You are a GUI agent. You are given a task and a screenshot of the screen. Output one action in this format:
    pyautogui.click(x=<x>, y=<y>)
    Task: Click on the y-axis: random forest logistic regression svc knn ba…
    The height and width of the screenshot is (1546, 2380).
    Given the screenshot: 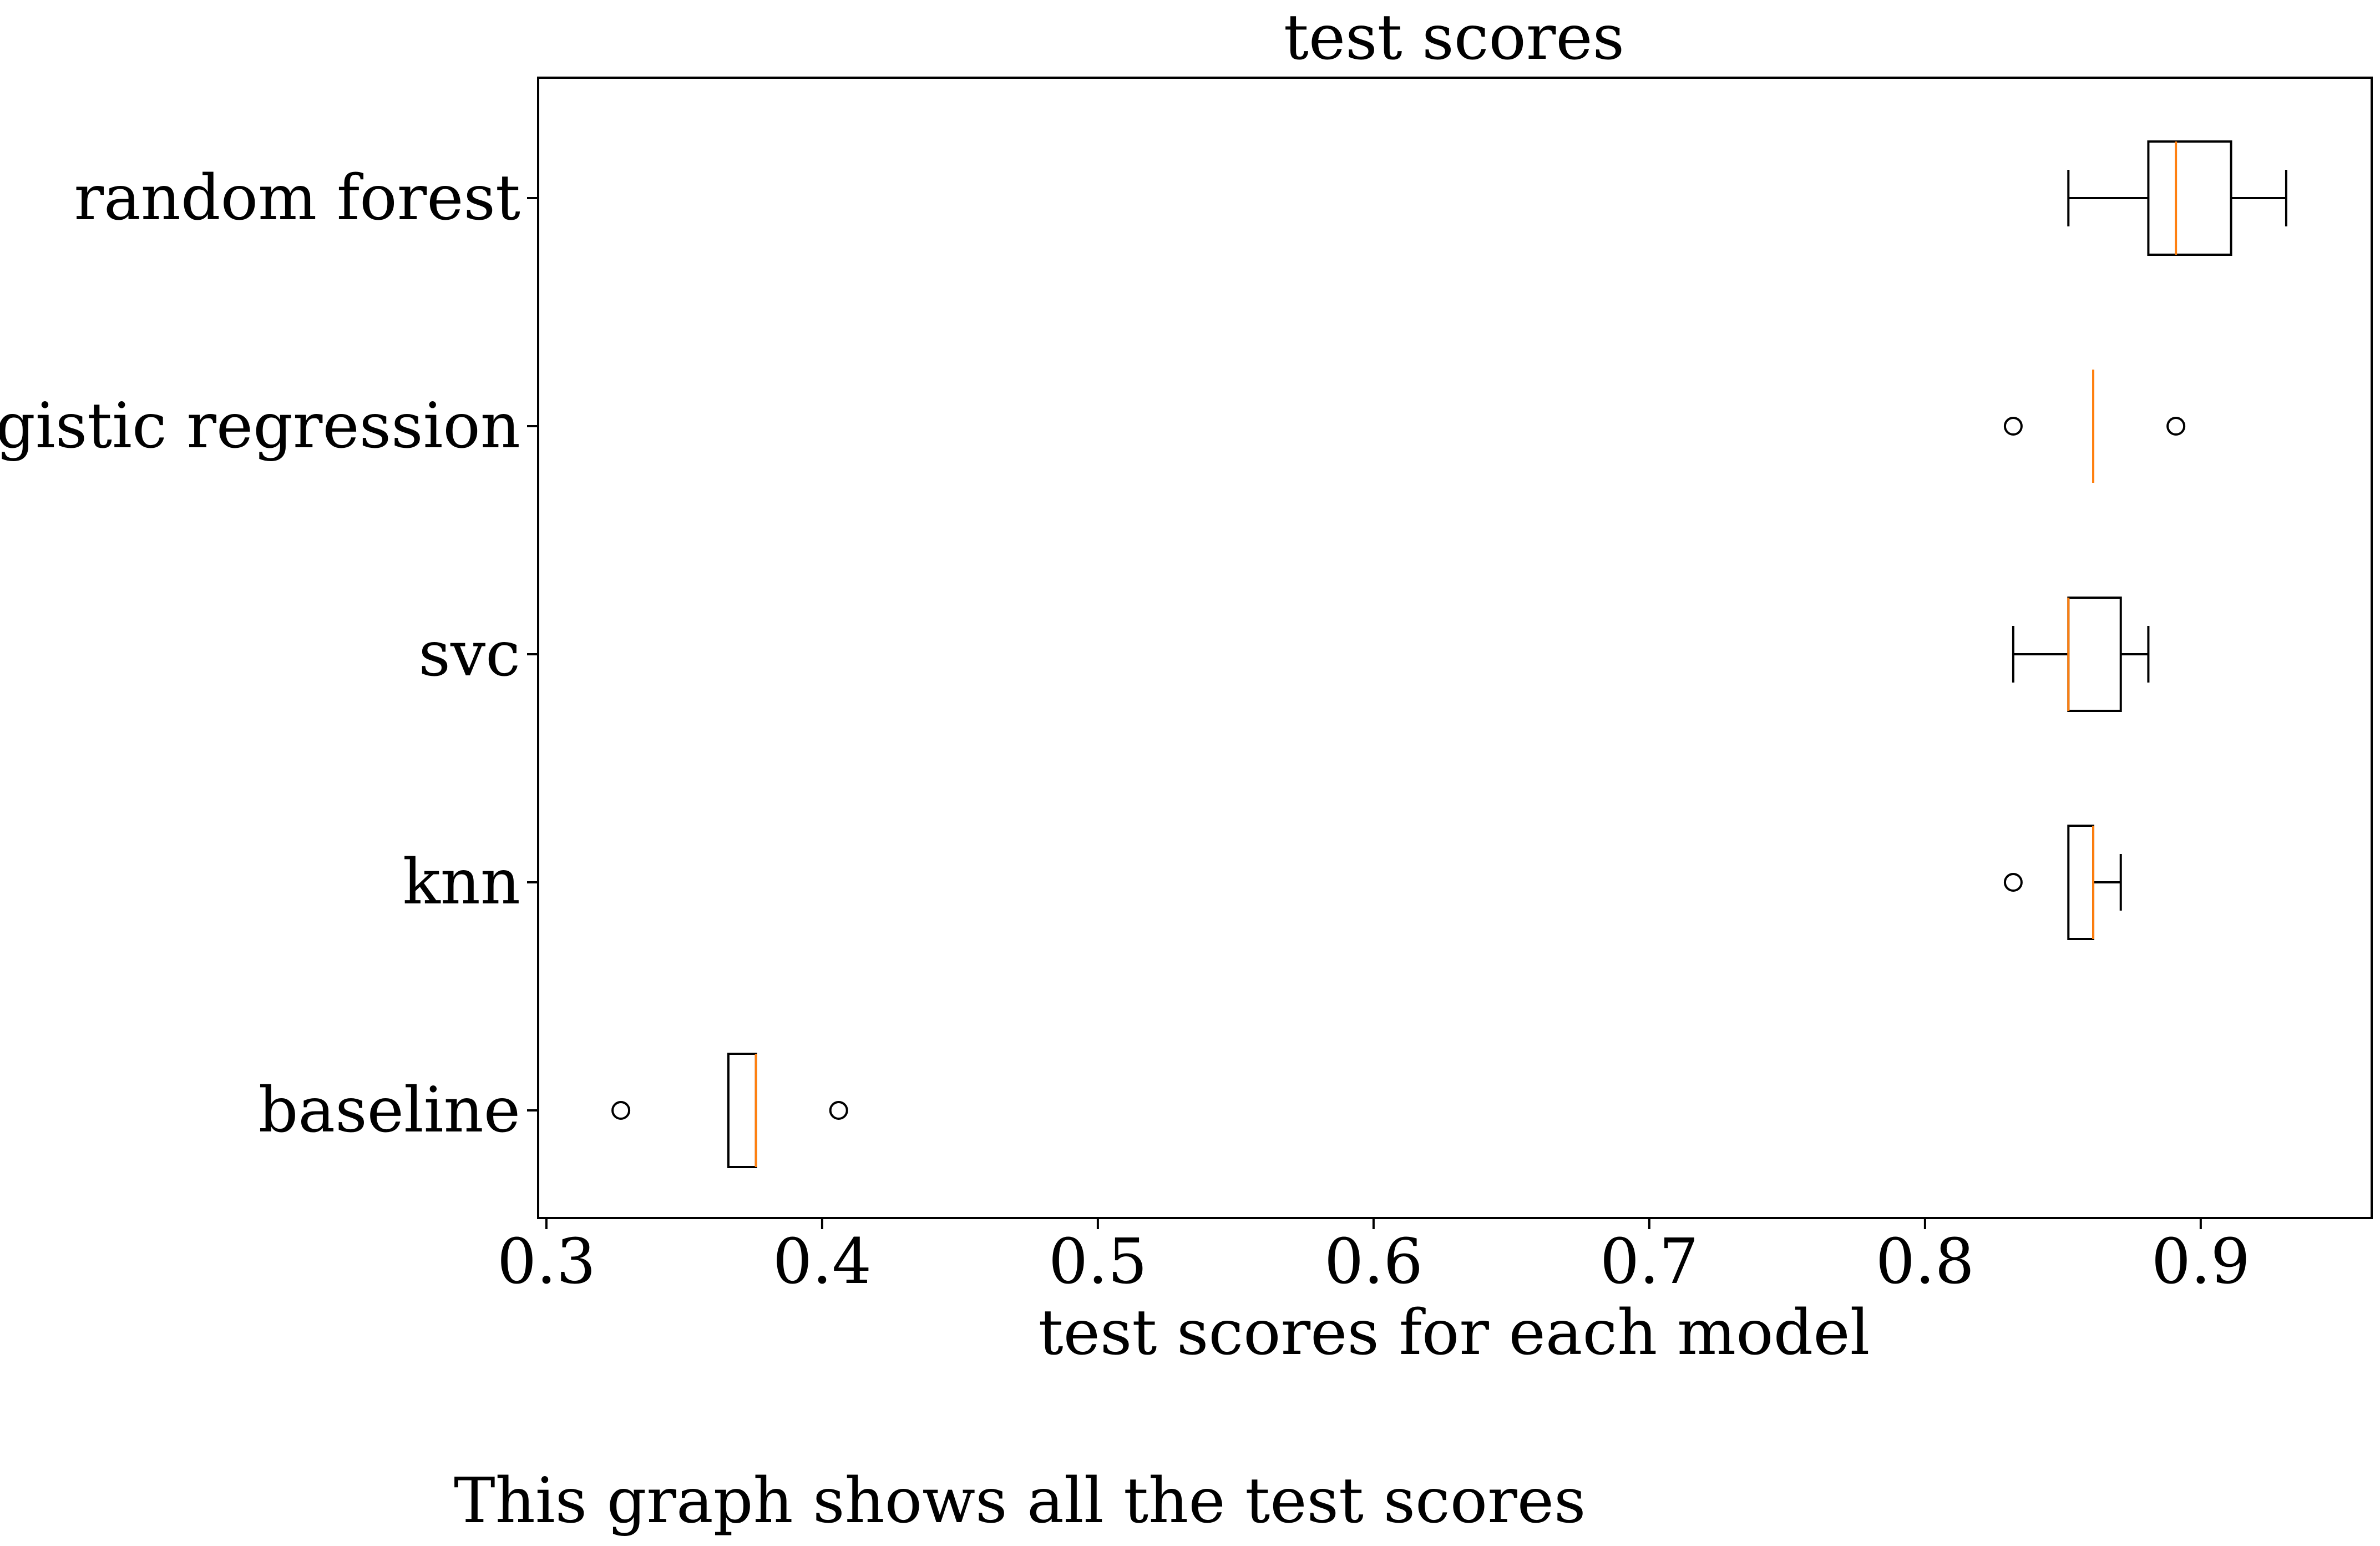 What is the action you would take?
    pyautogui.click(x=269, y=654)
    